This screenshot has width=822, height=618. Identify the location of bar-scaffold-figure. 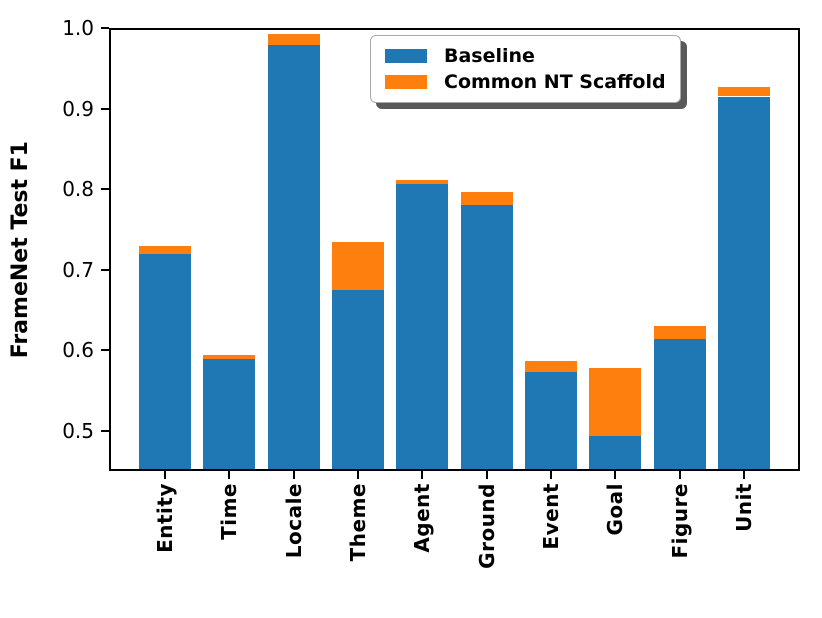
(679, 332).